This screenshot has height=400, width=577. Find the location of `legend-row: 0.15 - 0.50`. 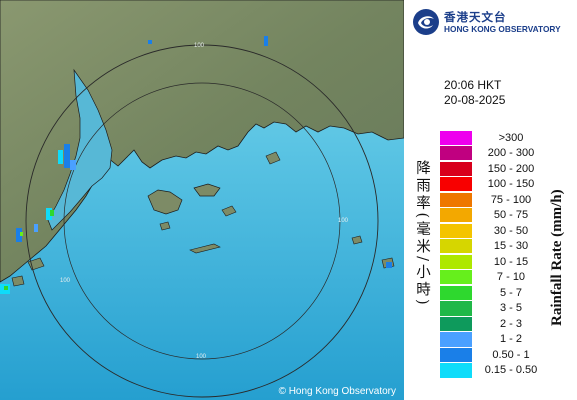

legend-row: 0.15 - 0.50 is located at coordinates (495, 371).